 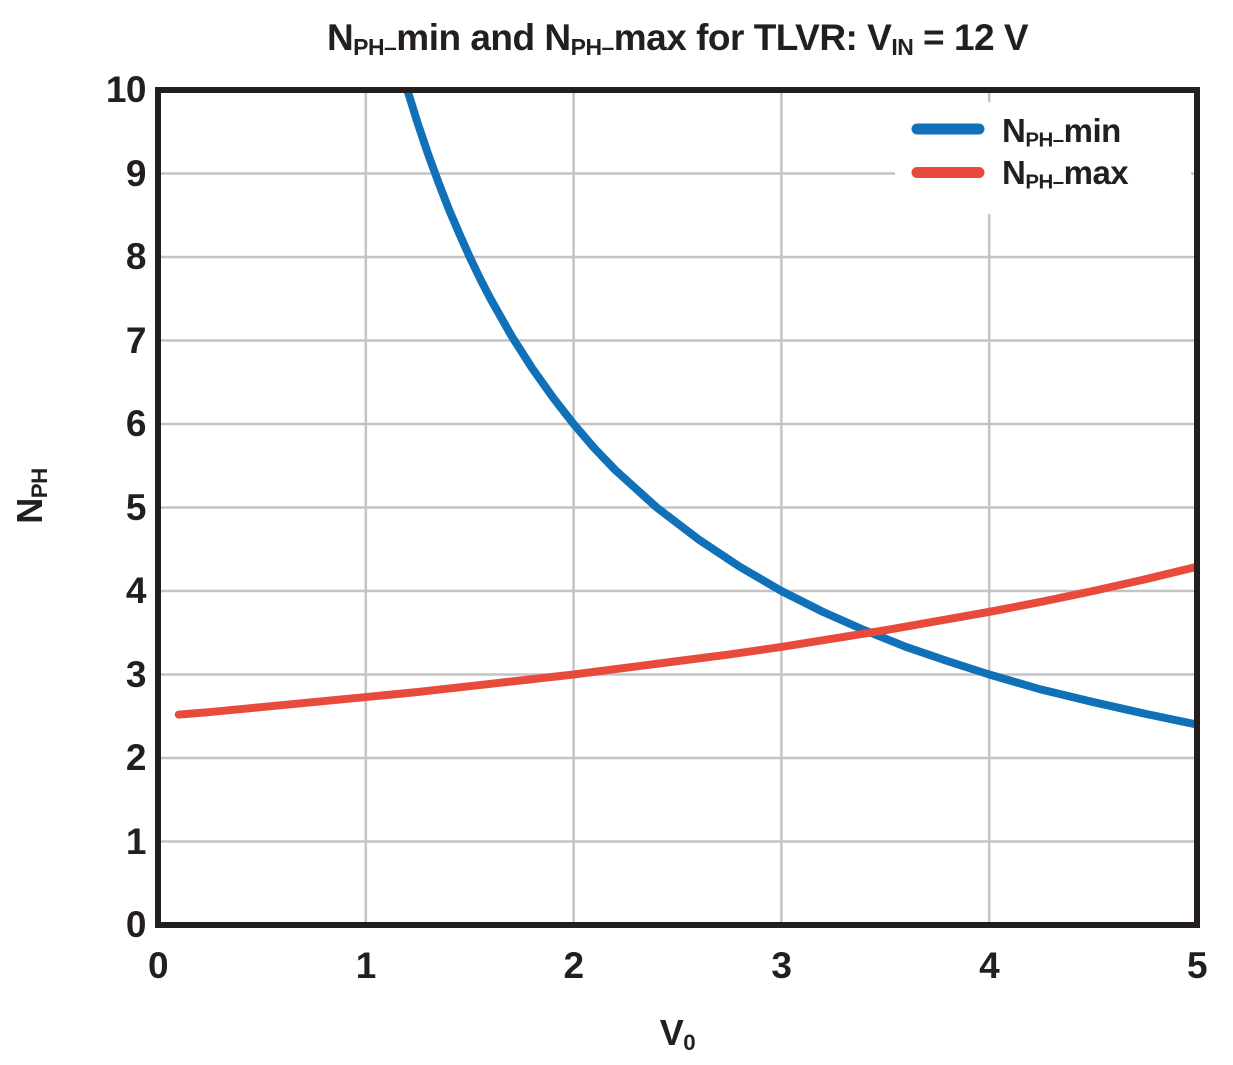 I want to click on legend-label-nph-max: NPH–max, so click(x=1065, y=174).